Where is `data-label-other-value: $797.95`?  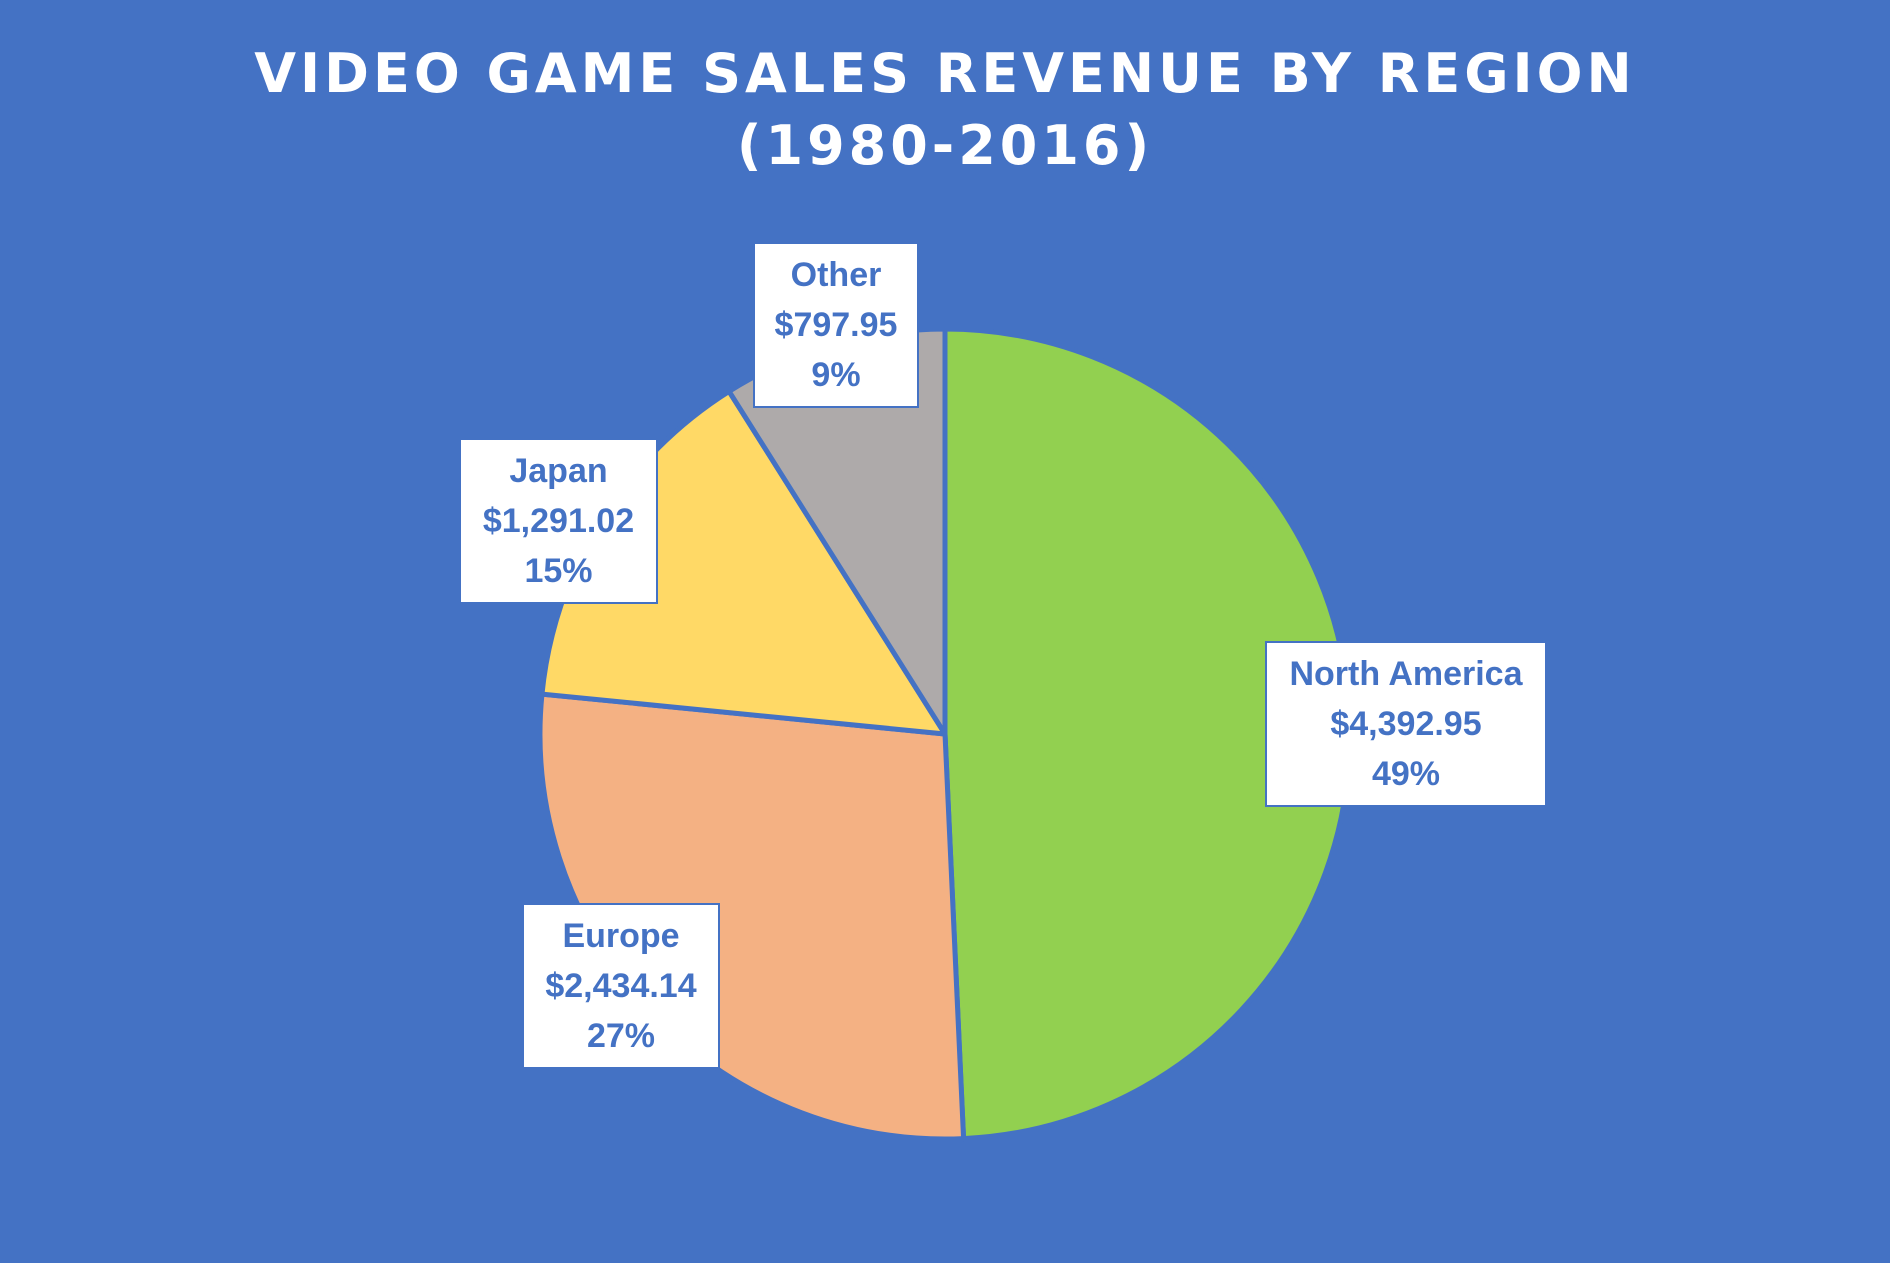 data-label-other-value: $797.95 is located at coordinates (836, 325).